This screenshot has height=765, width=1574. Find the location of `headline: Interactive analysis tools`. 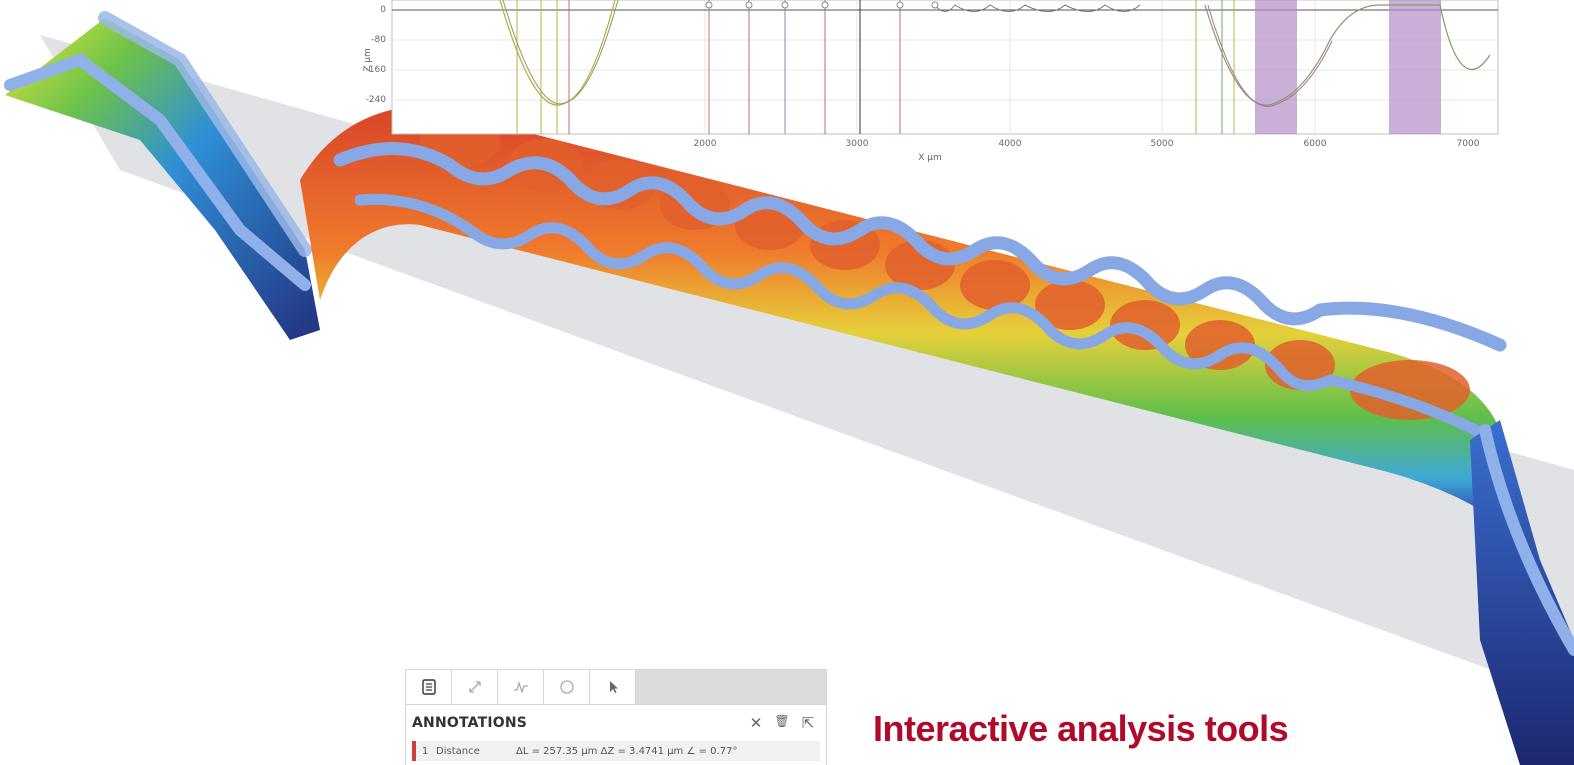

headline: Interactive analysis tools is located at coordinates (1081, 728).